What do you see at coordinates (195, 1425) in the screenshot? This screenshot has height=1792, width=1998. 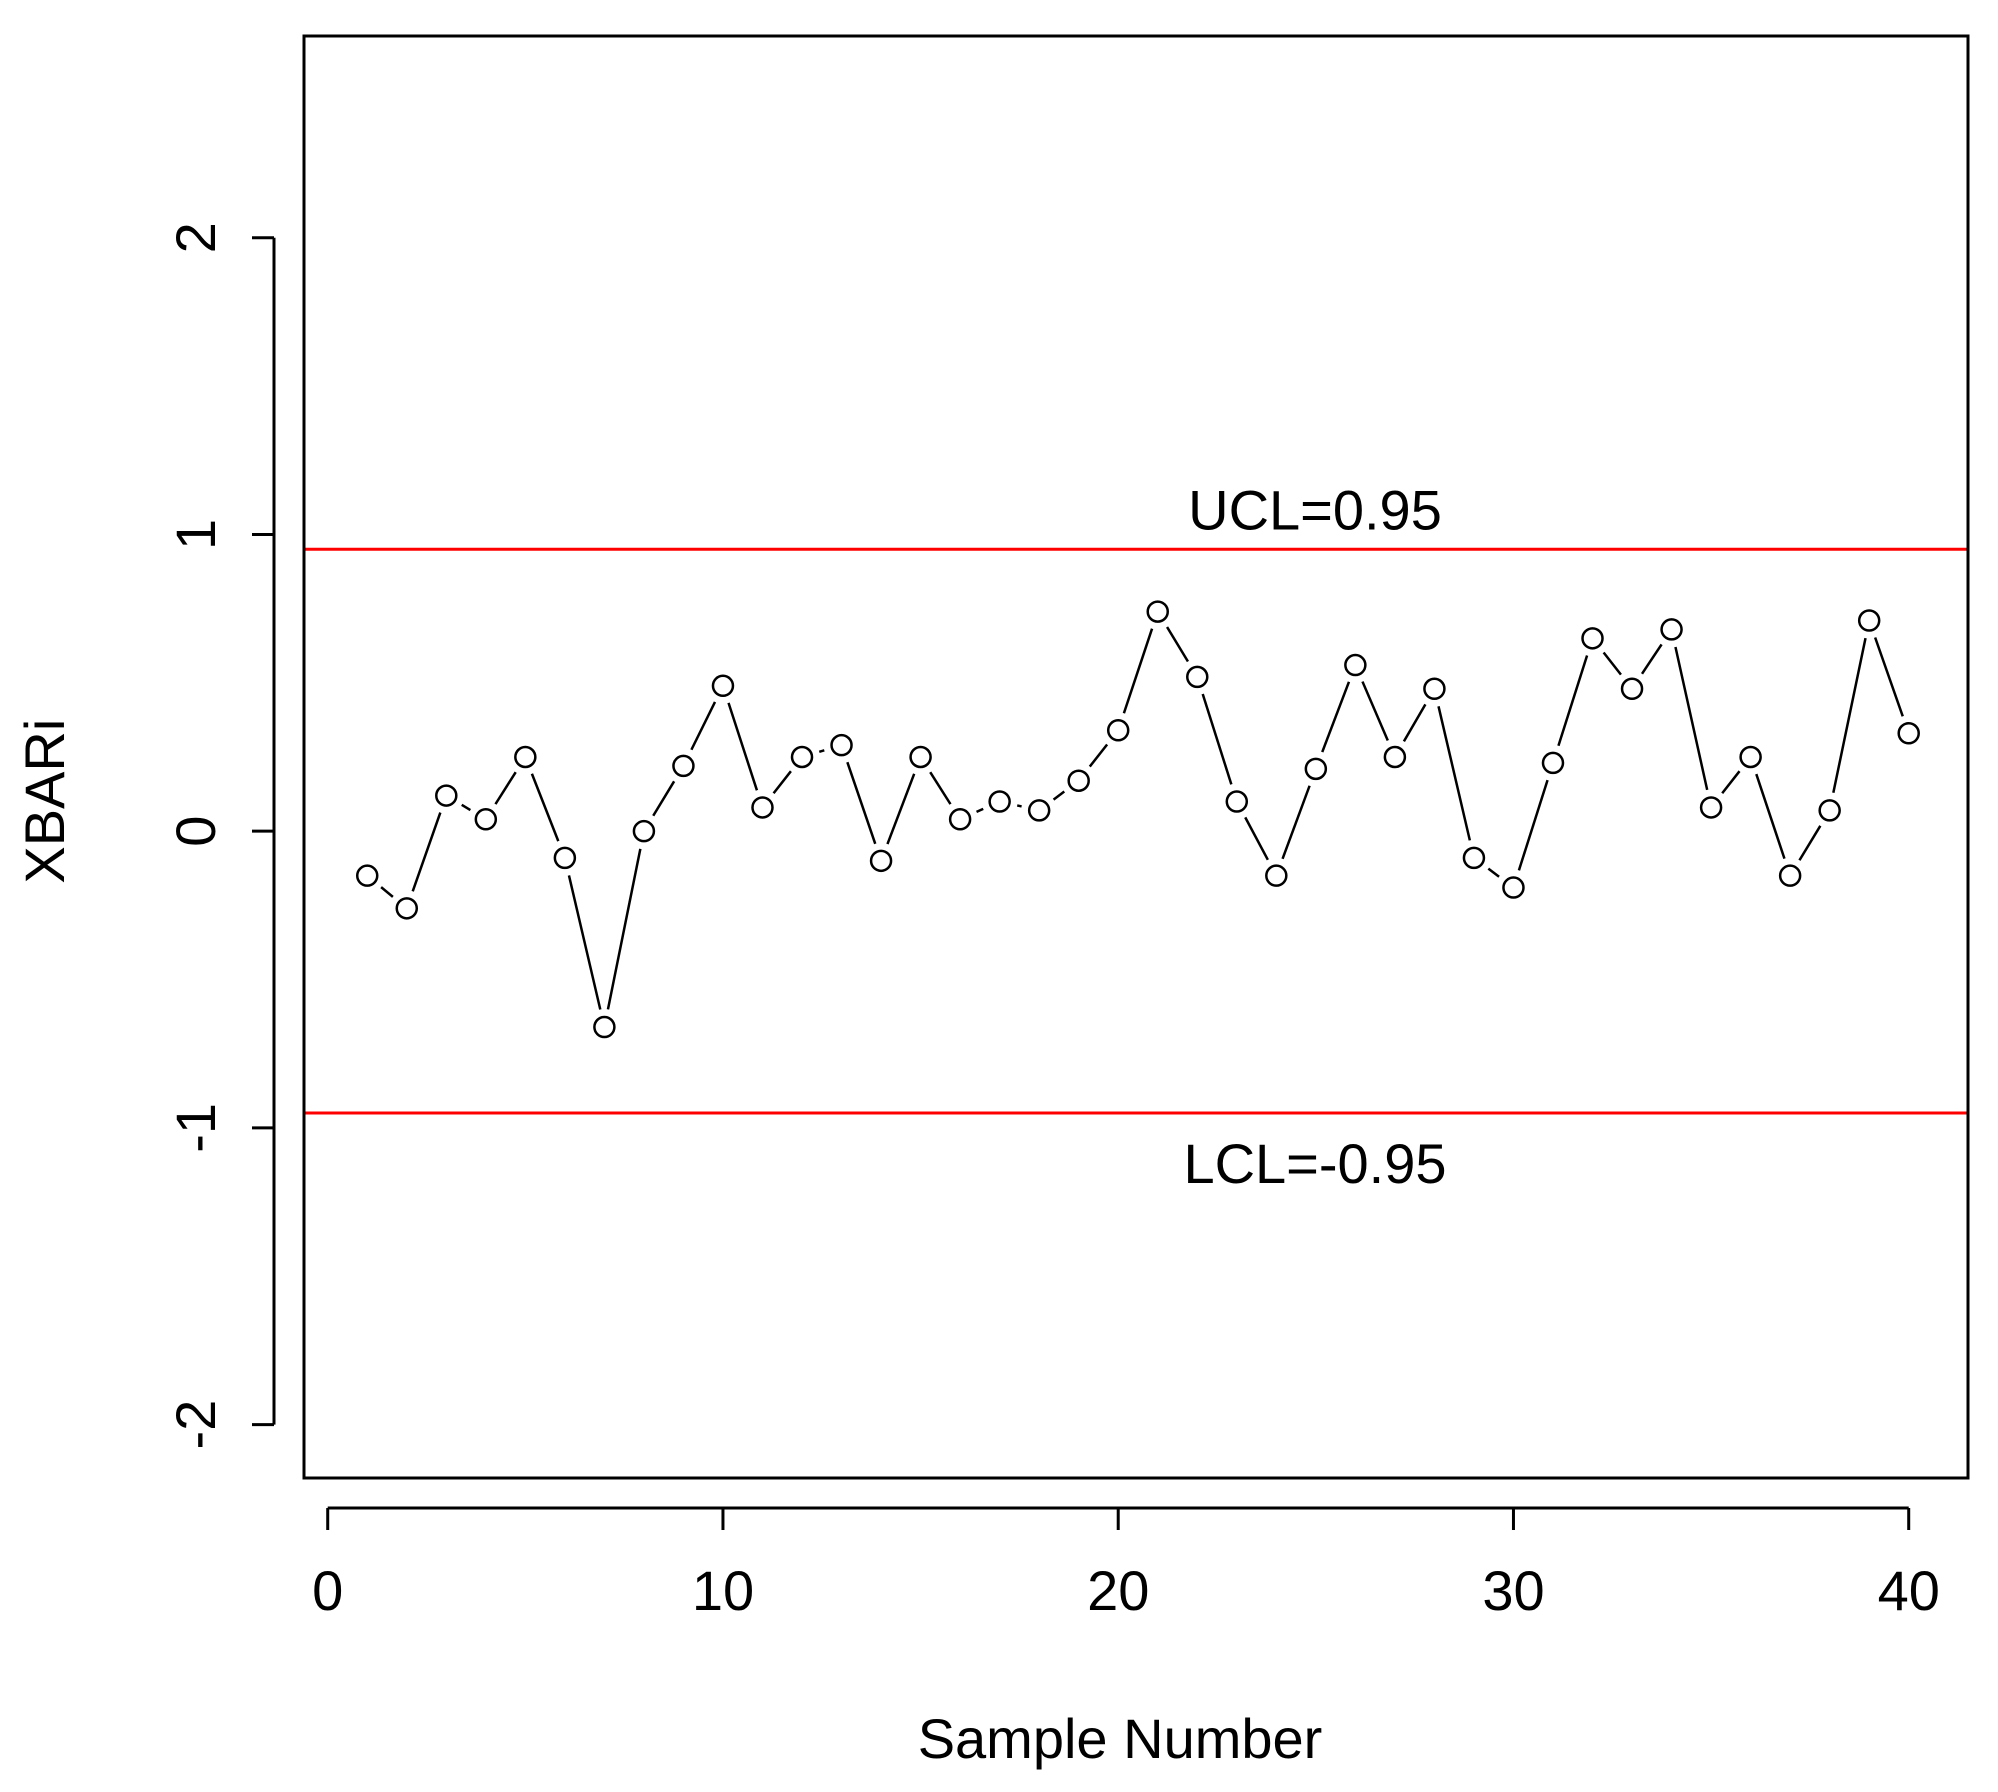 I see `y-tick-label: -2` at bounding box center [195, 1425].